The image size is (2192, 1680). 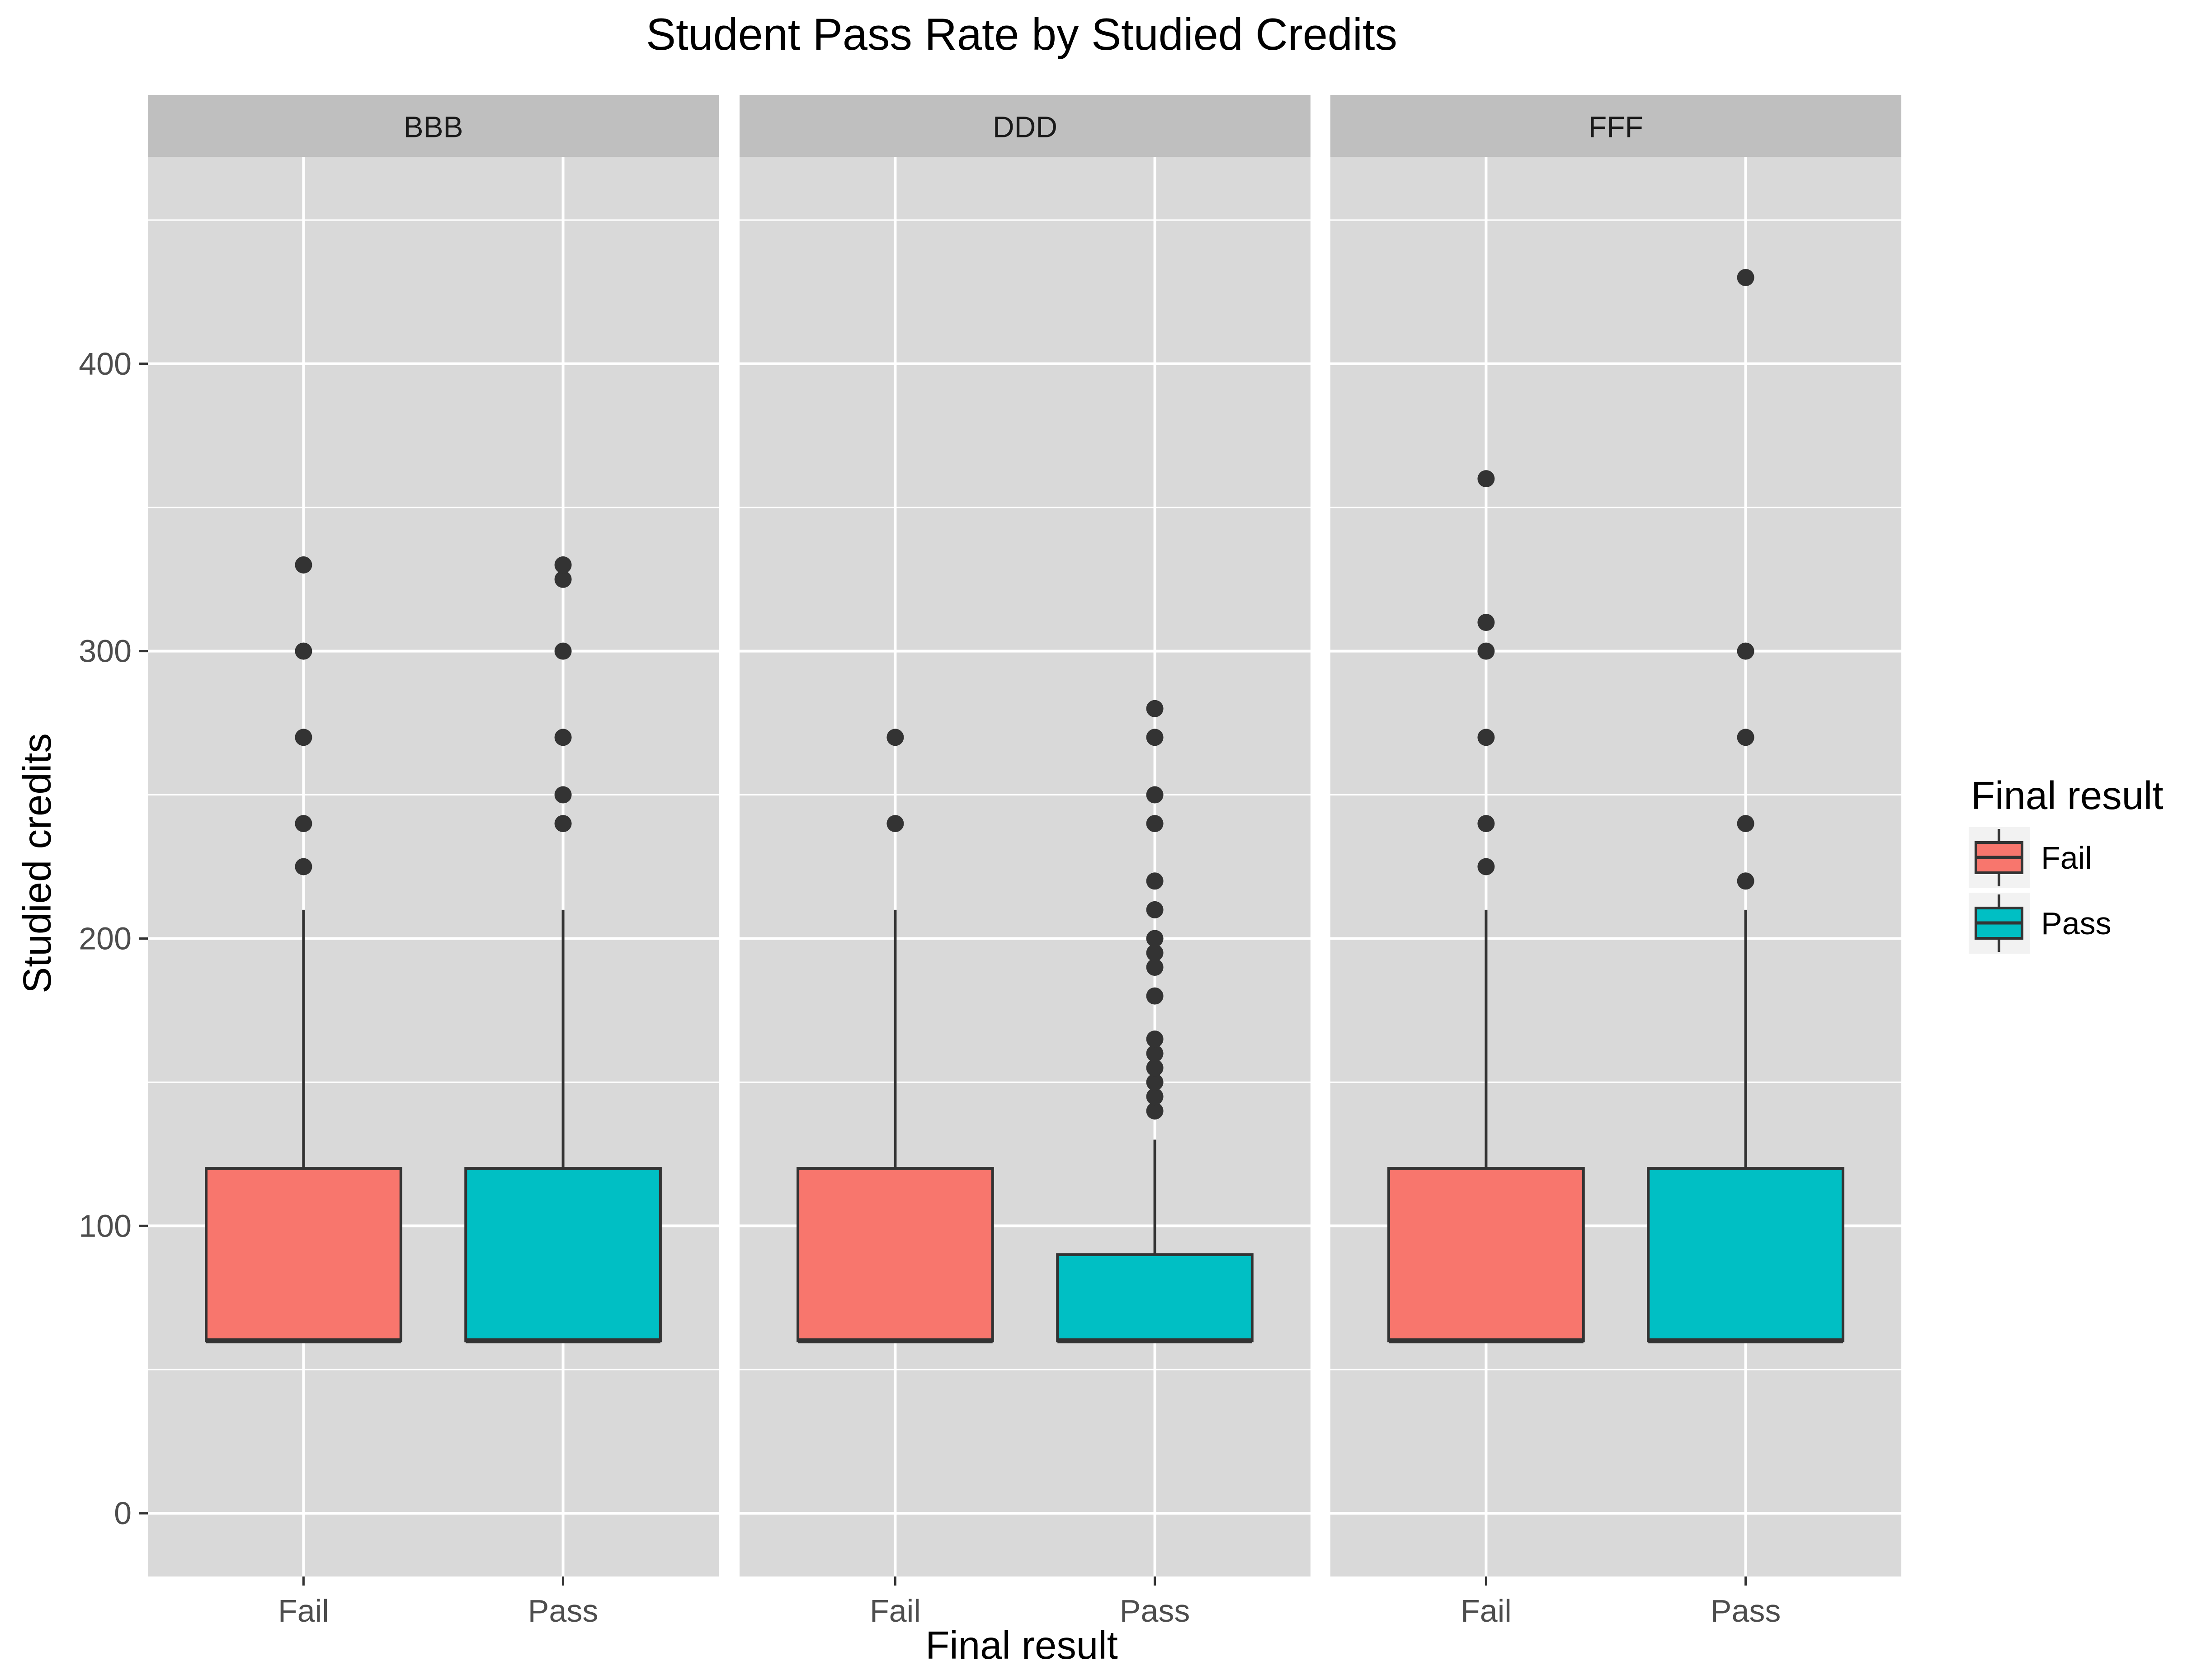 I want to click on box-fff-pass, so click(x=1745, y=806).